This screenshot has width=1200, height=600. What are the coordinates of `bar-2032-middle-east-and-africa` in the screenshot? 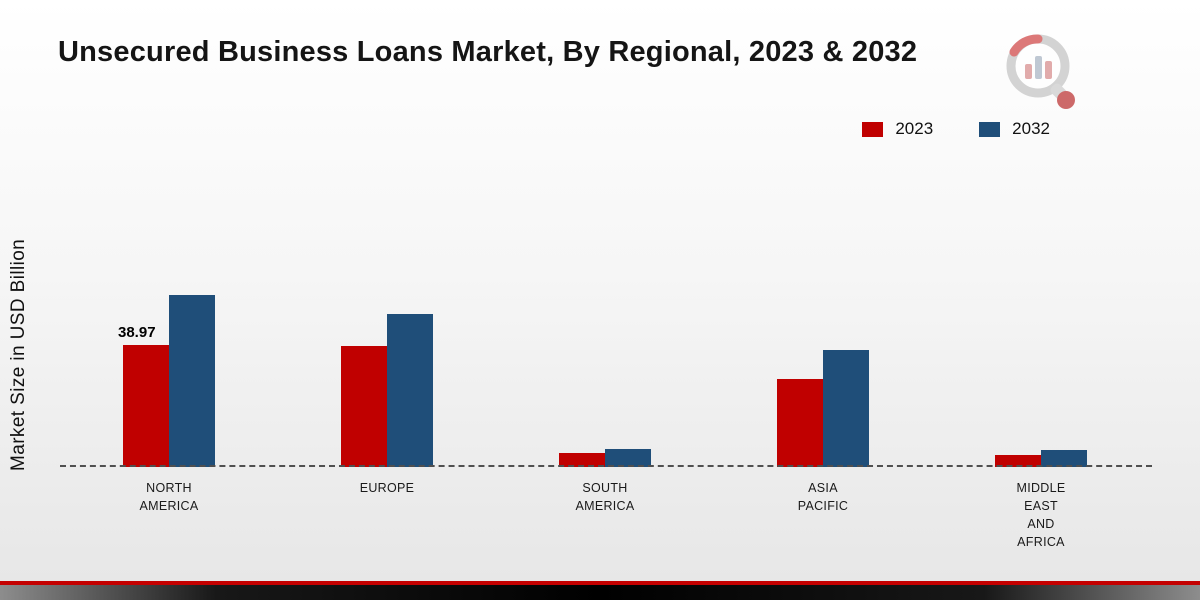 It's located at (1064, 458).